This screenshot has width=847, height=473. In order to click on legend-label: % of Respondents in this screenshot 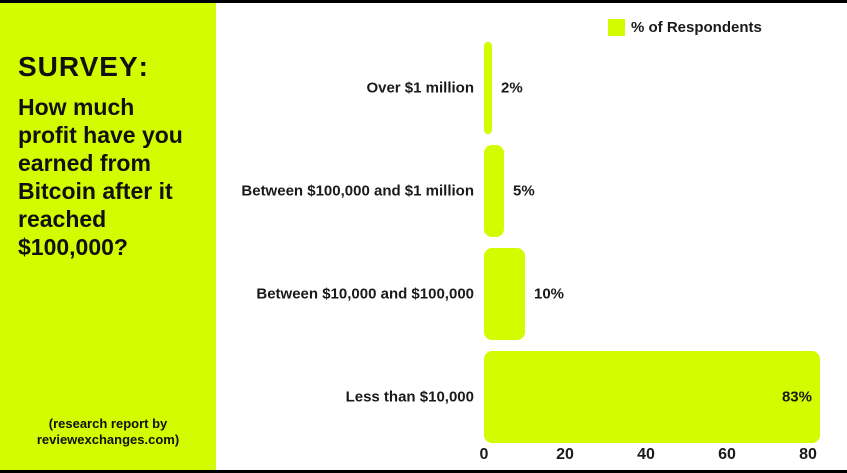, I will do `click(696, 27)`.